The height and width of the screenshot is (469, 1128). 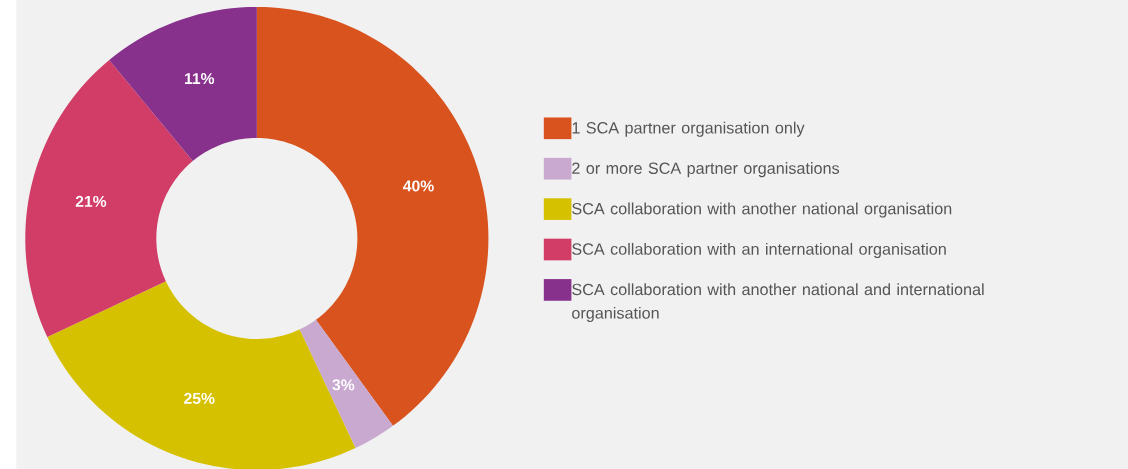 I want to click on legend-label: SCA collaboration with another national and international organisation, so click(x=778, y=302).